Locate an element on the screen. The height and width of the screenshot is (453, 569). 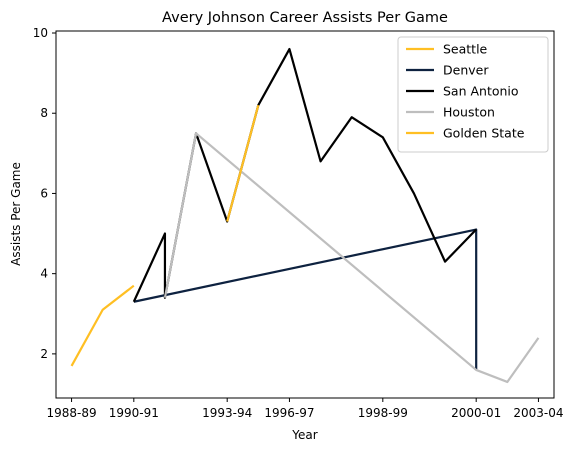
y-tick-label: 6 is located at coordinates (44, 193).